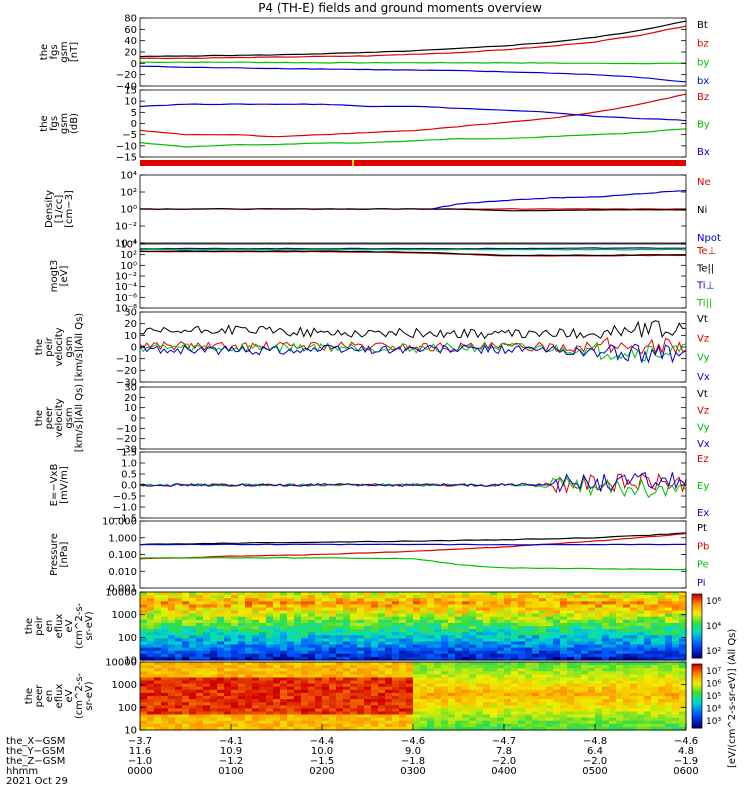  I want to click on y-tick-label: −5, so click(129, 135).